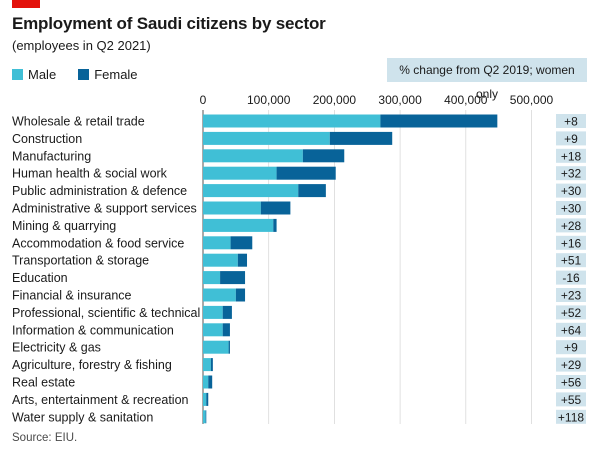 This screenshot has width=600, height=456. I want to click on pct-change-value: +29, so click(571, 365).